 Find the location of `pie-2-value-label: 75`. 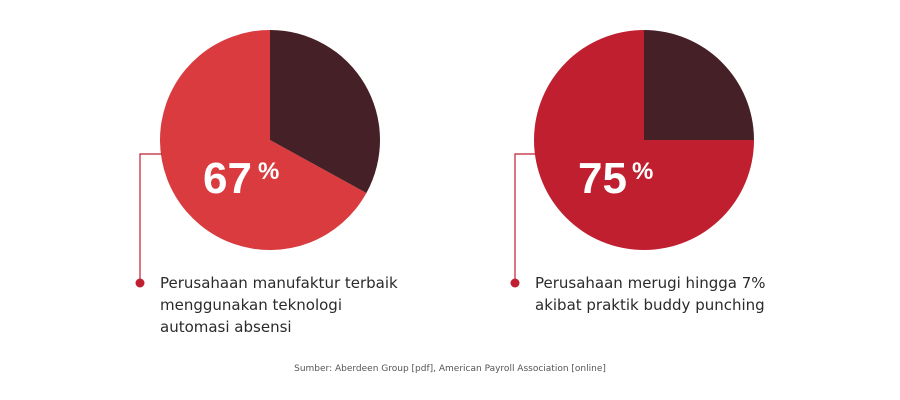

pie-2-value-label: 75 is located at coordinates (602, 178).